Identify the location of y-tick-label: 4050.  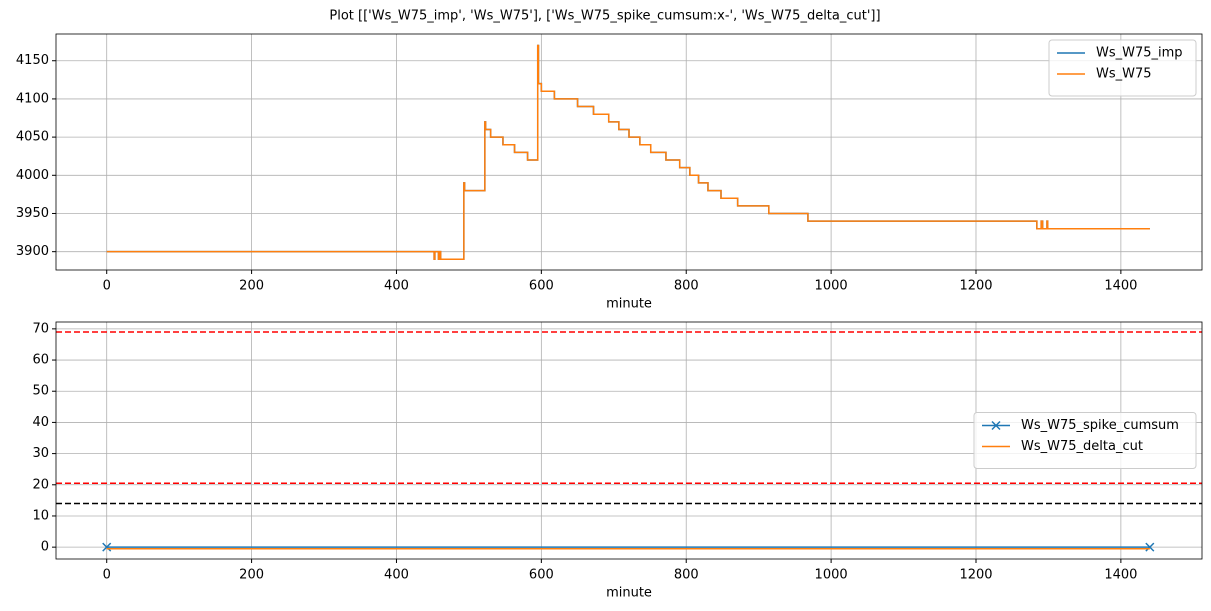
(32, 137).